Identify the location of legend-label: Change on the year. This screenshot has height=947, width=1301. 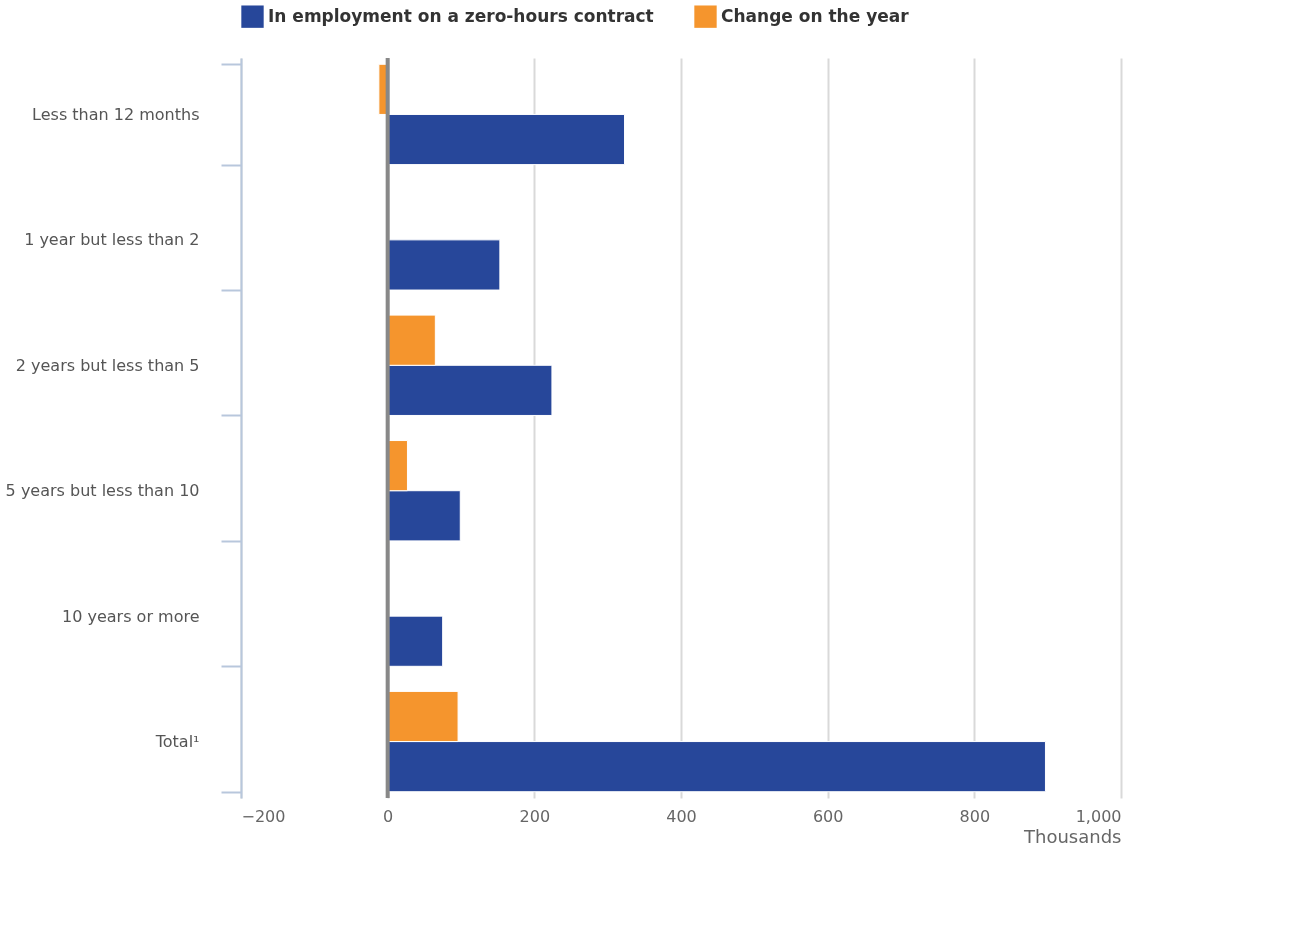
(815, 15).